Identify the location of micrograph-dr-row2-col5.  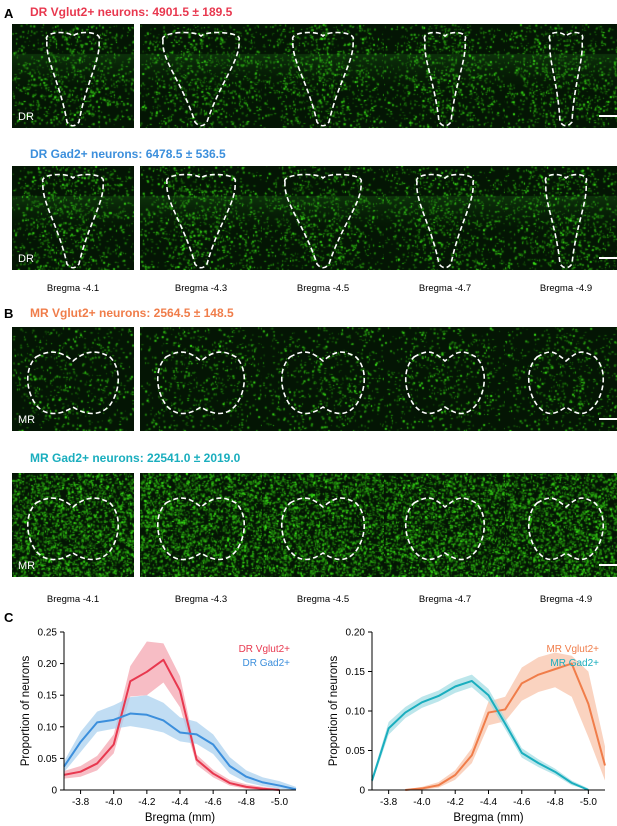
(561, 218).